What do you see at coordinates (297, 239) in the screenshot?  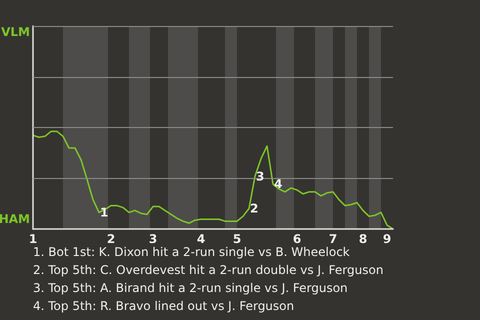 I see `x-tick-label: 6` at bounding box center [297, 239].